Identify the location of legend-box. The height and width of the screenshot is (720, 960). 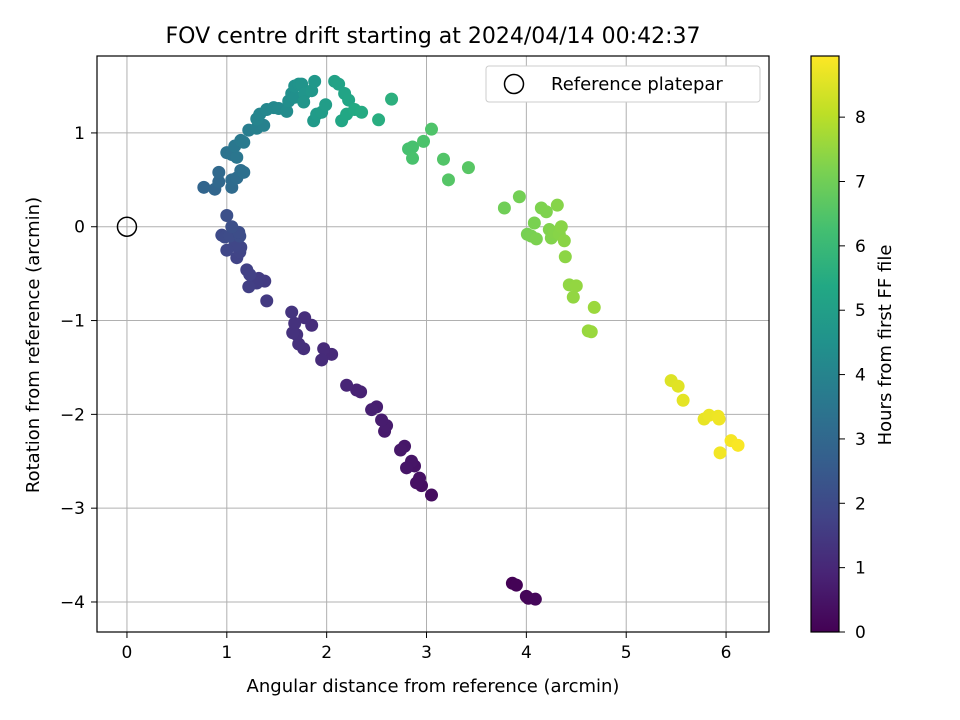
(623, 84).